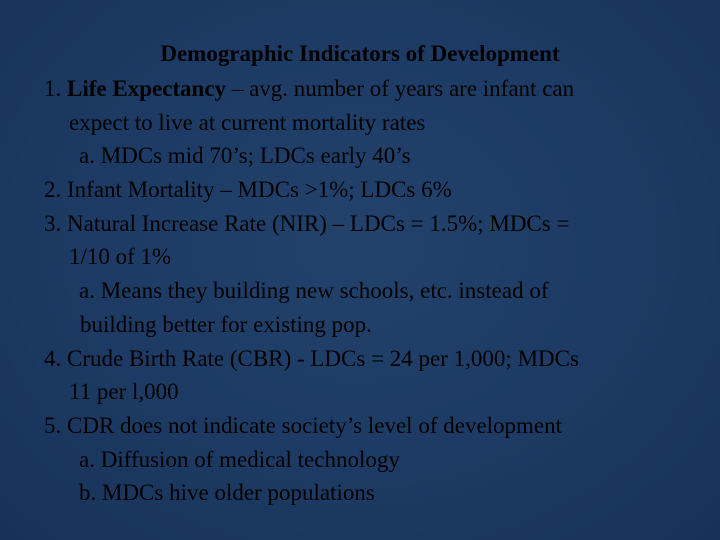  I want to click on list-item-2: 2. Infant Mortality – MDCs >1%; LDCs 6%, so click(370, 190).